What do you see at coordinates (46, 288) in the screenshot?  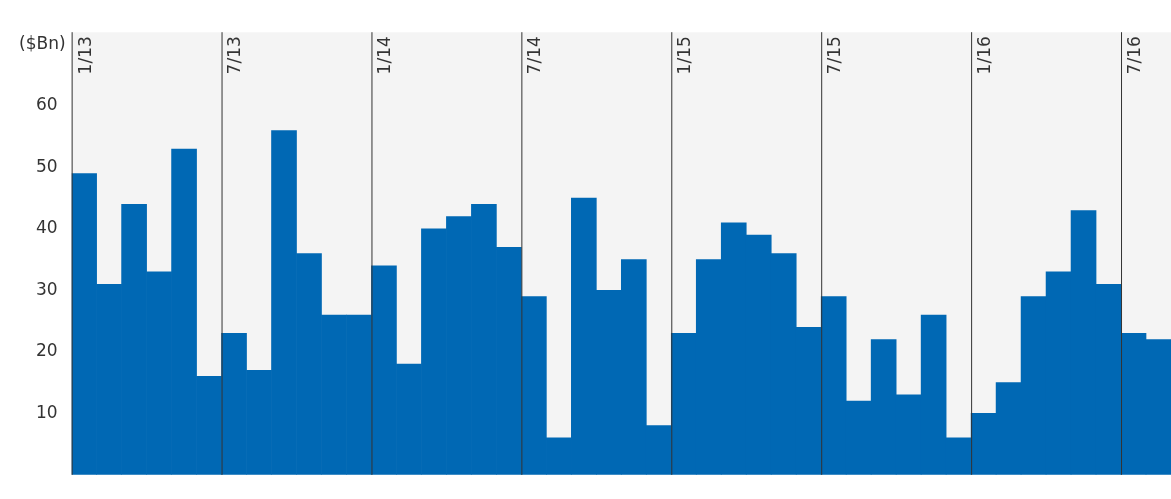 I see `y-tick-label: 30` at bounding box center [46, 288].